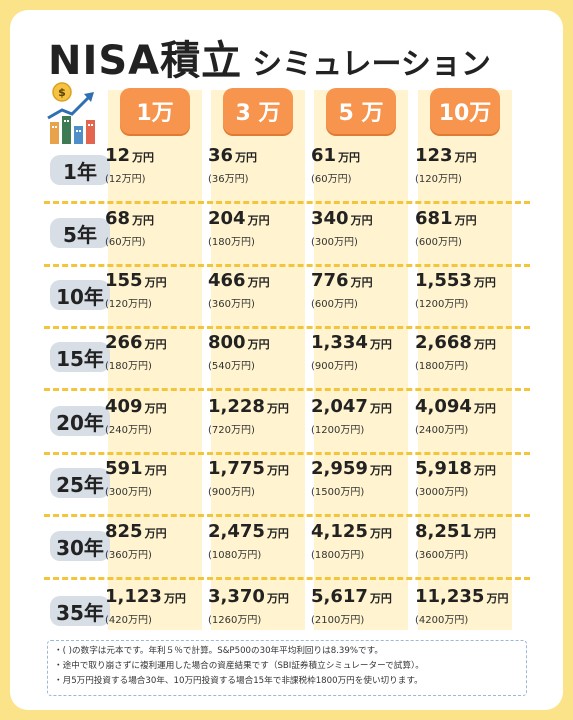  What do you see at coordinates (235, 620) in the screenshot?
I see `principal-amount: (1260万円)` at bounding box center [235, 620].